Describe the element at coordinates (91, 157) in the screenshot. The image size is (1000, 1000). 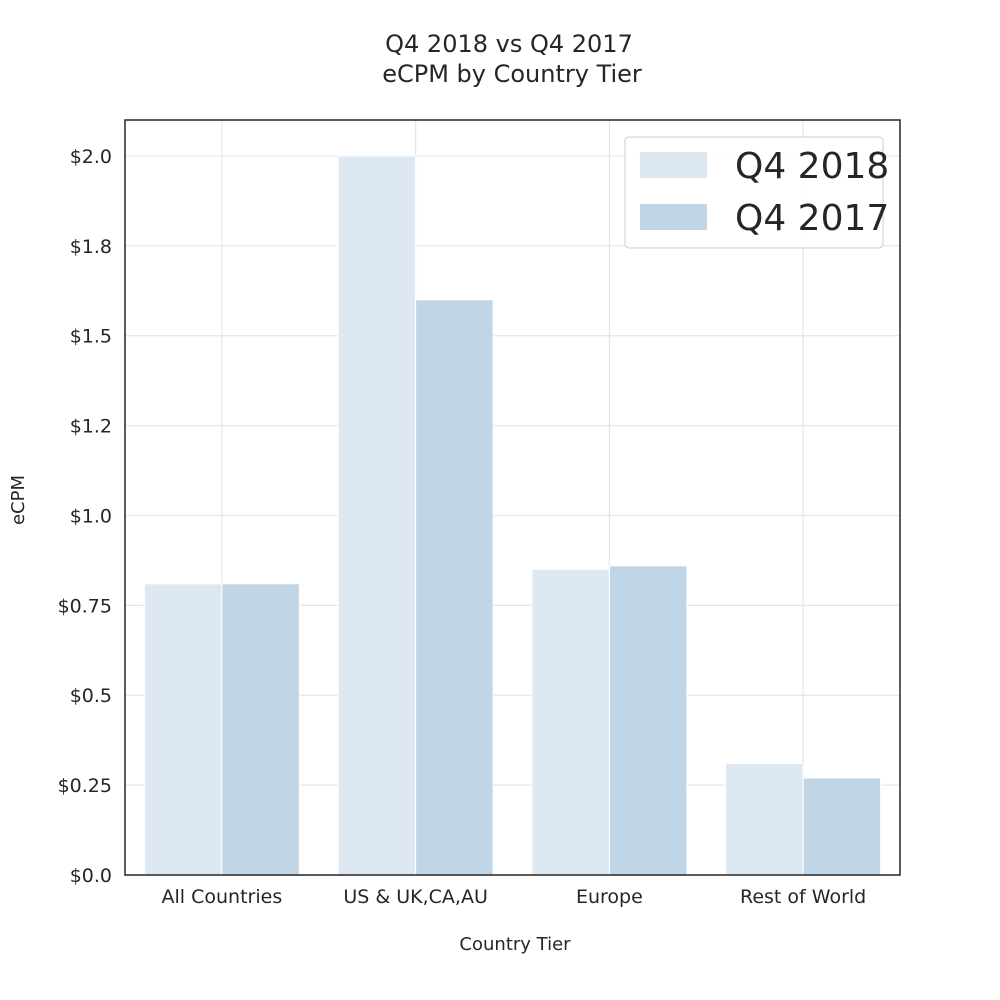
I see `y-tick-label: $2.0` at that location.